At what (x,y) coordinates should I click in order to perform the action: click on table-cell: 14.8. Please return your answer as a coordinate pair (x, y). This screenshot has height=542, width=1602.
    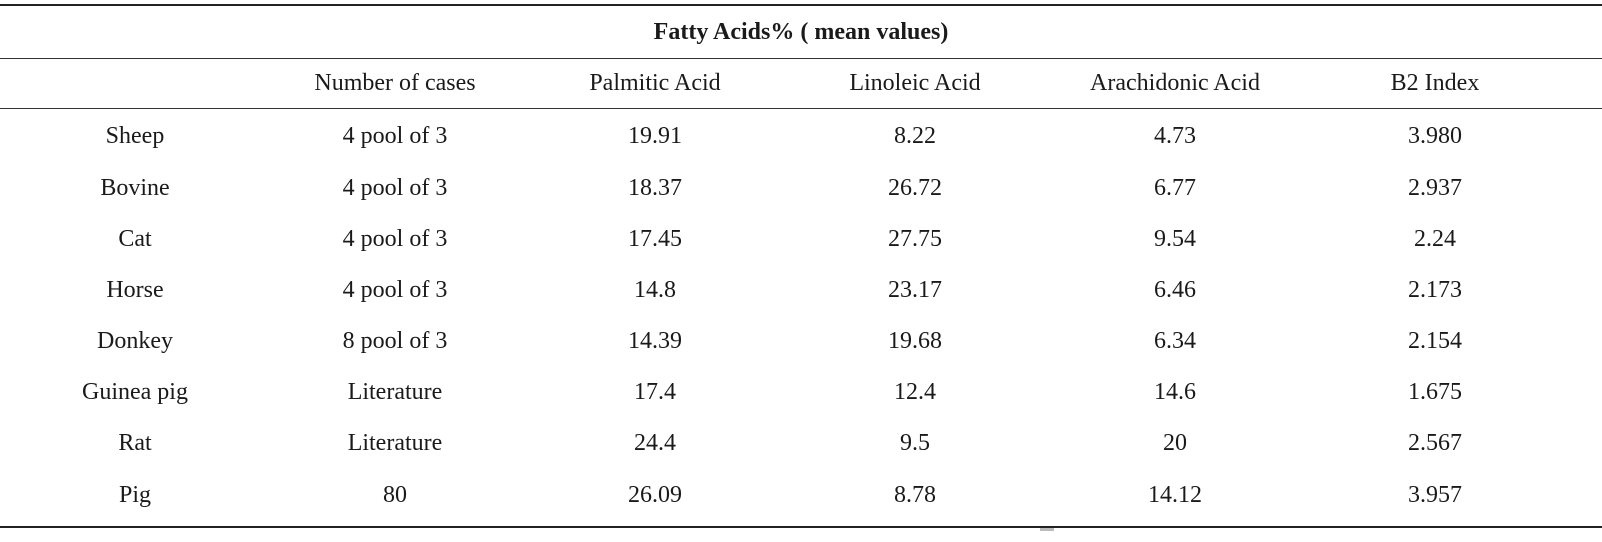
    Looking at the image, I should click on (655, 290).